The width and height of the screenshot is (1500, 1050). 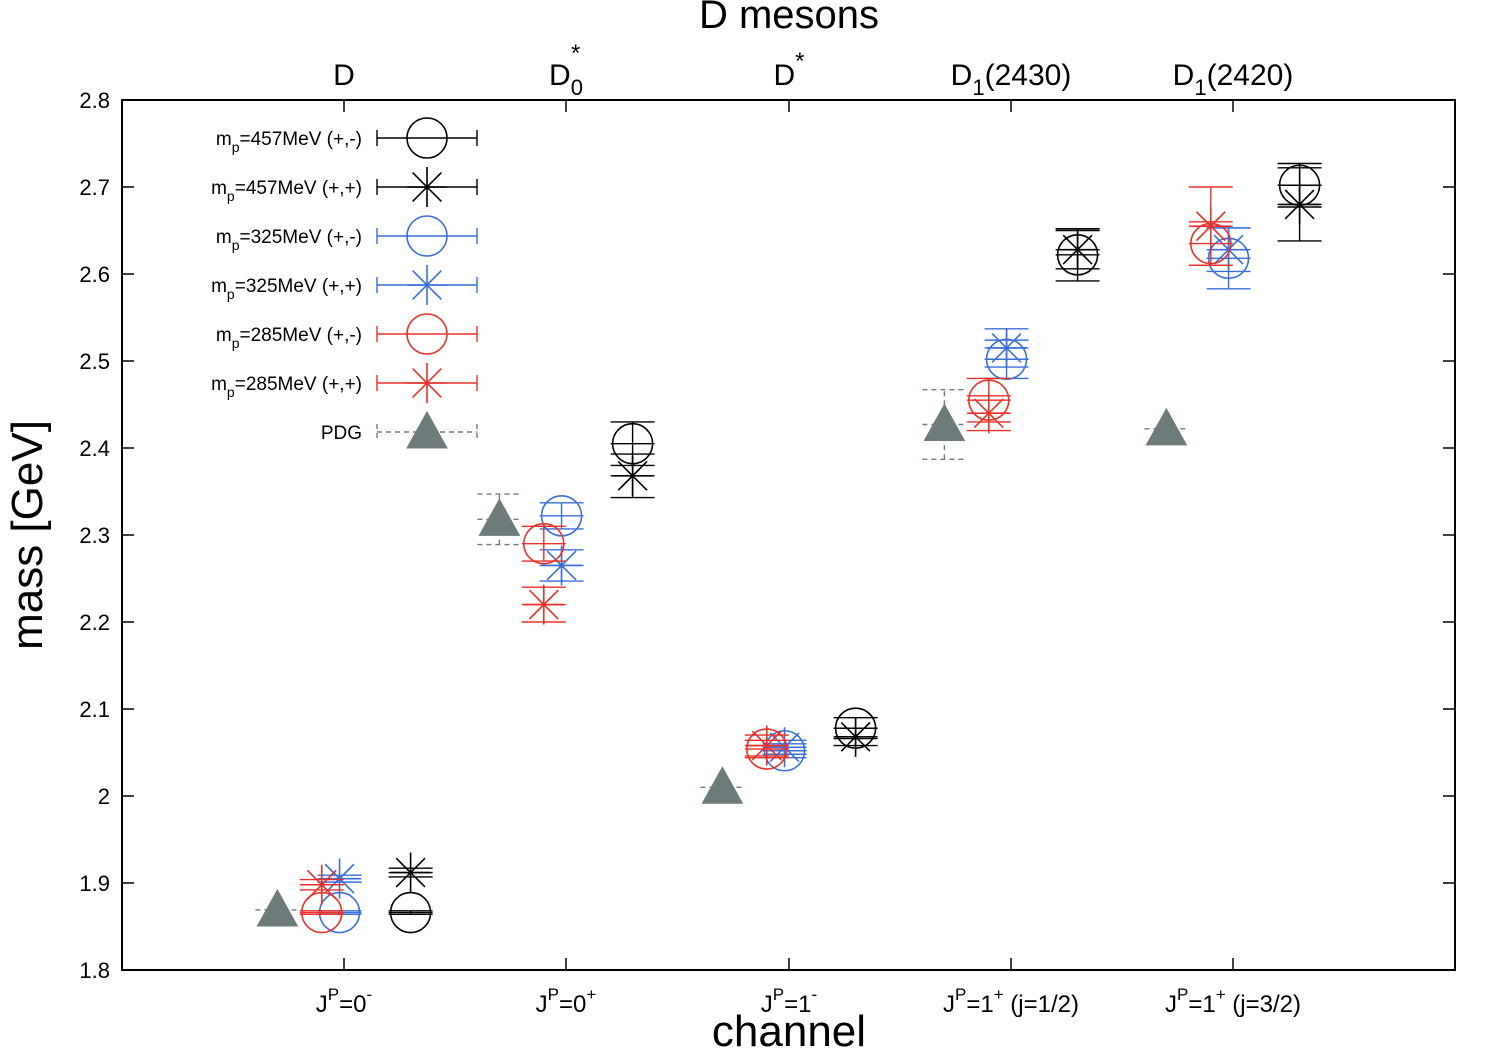 I want to click on y-tick-label: 1.9, so click(x=94, y=883).